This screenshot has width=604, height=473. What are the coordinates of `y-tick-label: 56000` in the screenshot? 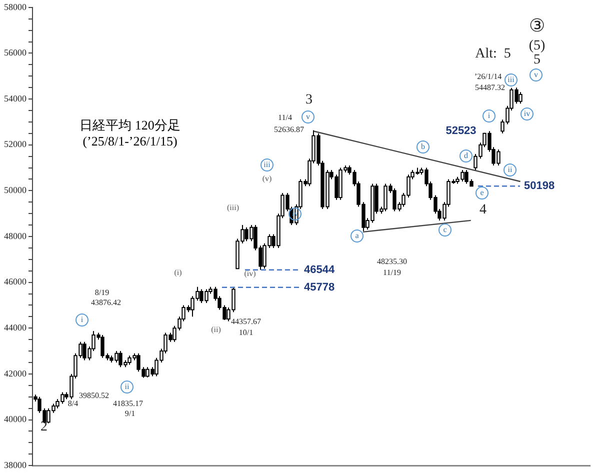 It's located at (15, 53).